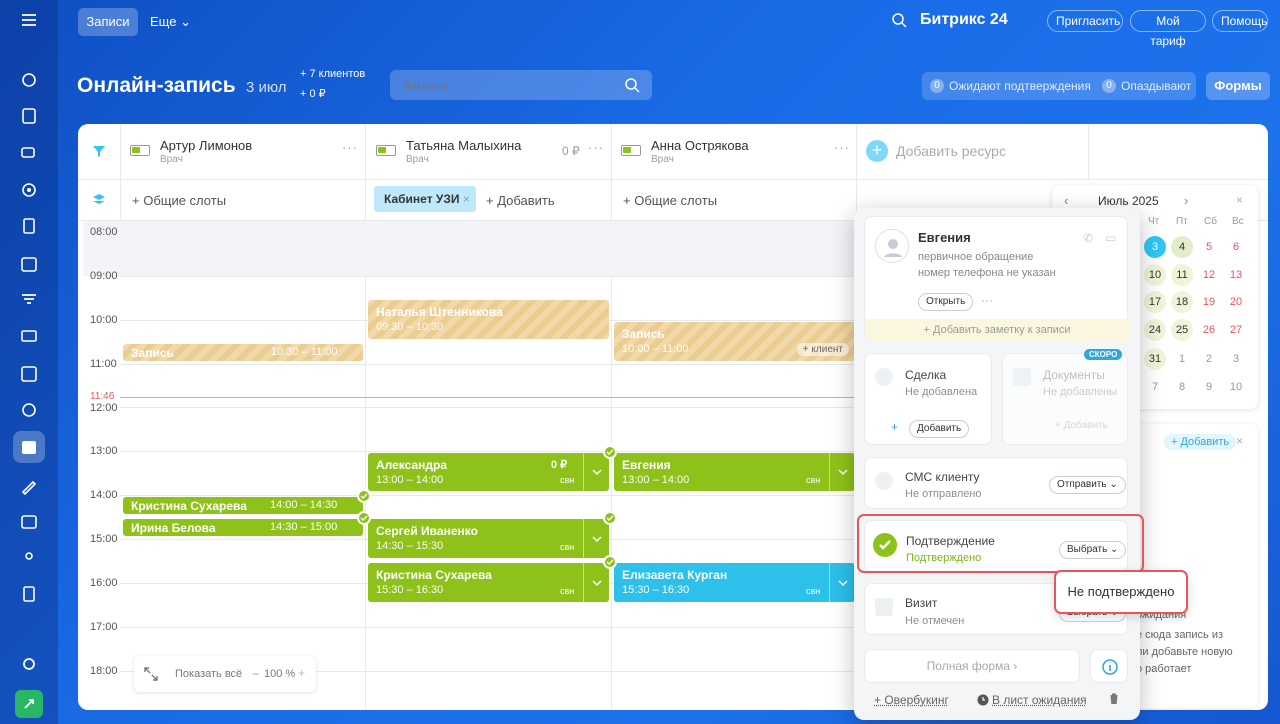  I want to click on tab-more: Еще ⌄, so click(170, 21).